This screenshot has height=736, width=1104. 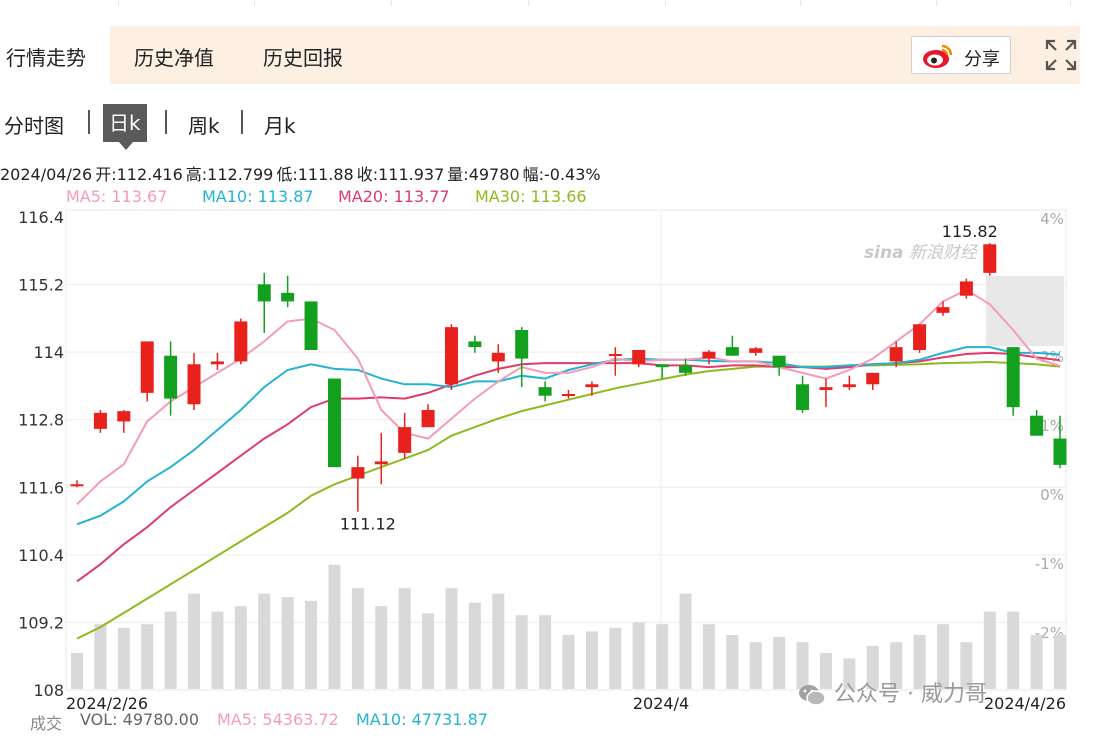 I want to click on high-annotation: 115.82, so click(x=970, y=231).